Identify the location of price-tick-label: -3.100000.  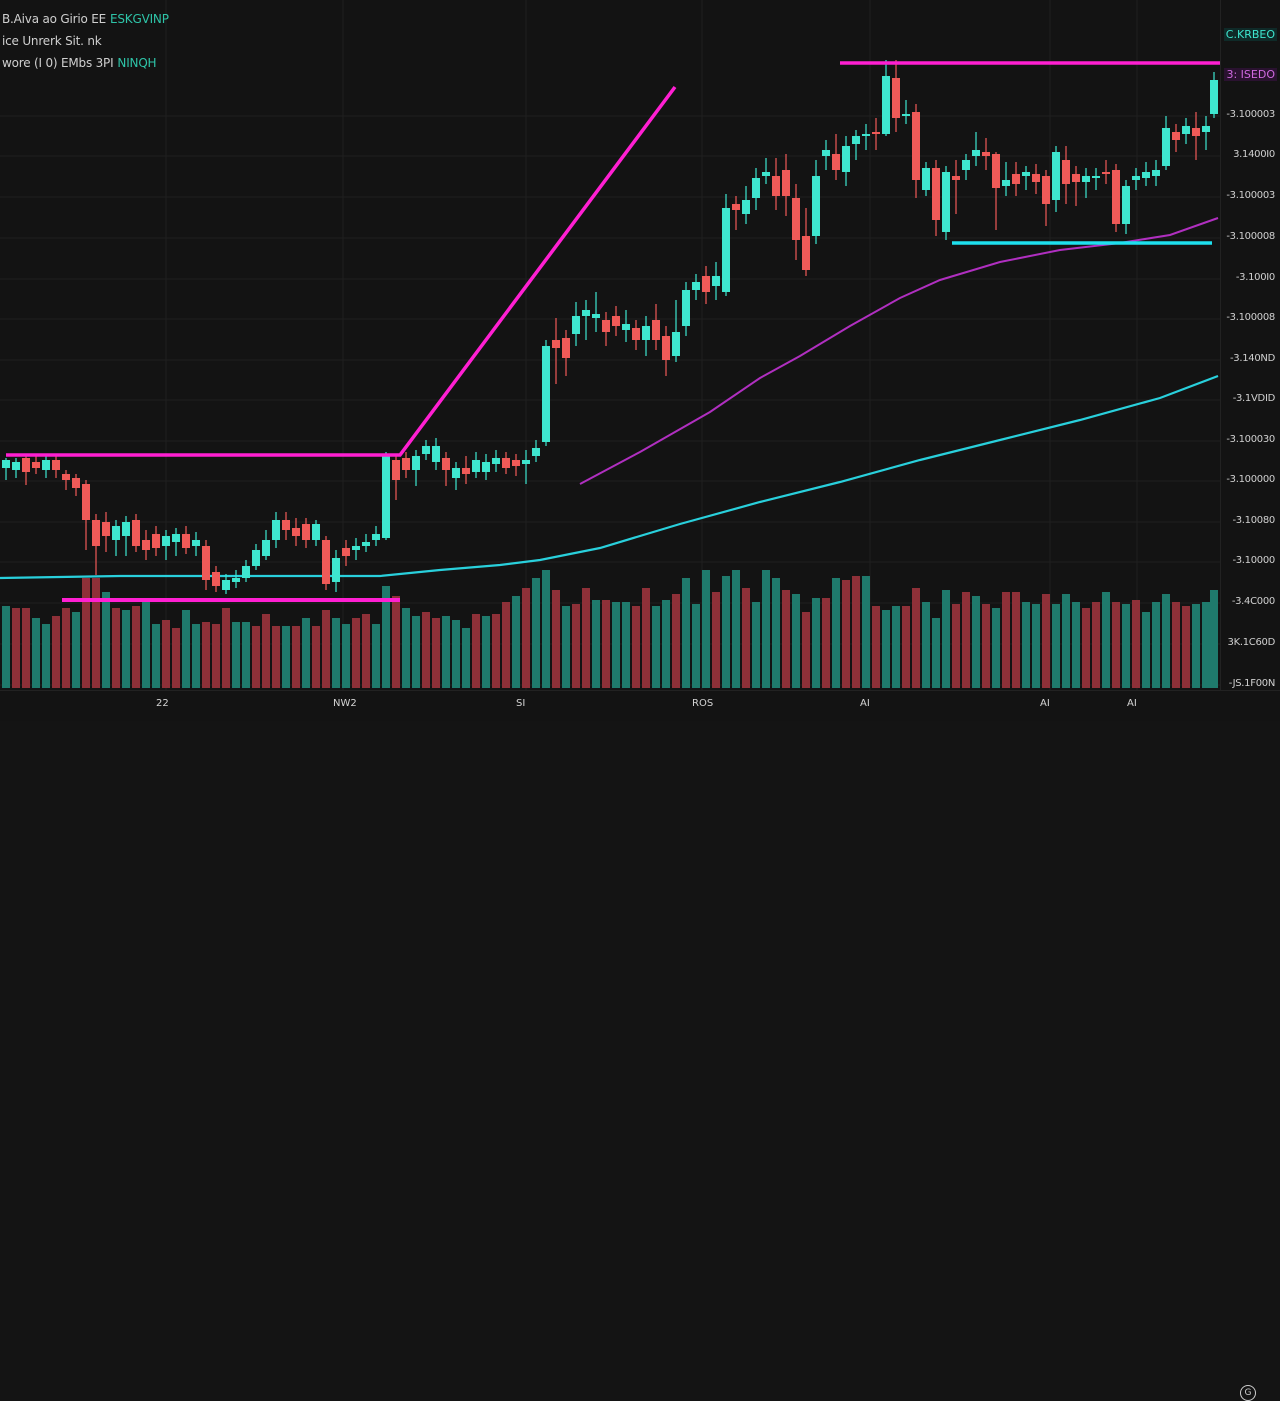
(1250, 479).